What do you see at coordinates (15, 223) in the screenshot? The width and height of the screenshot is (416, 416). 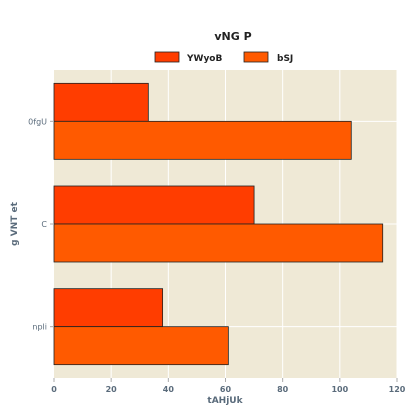 I see `y-axis-label: g VNT et` at bounding box center [15, 223].